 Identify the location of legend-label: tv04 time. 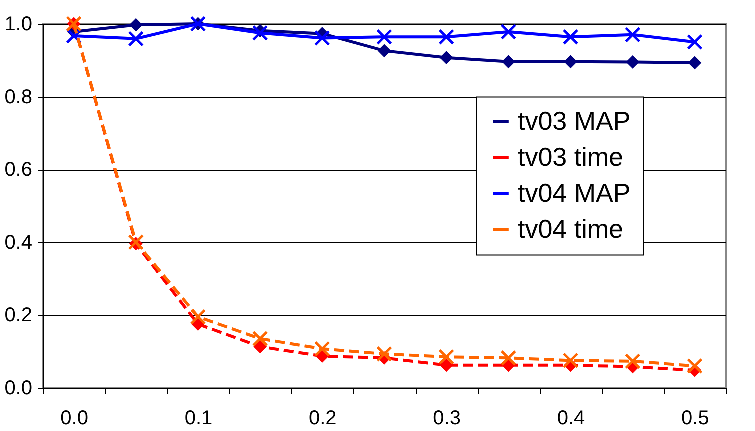
(571, 229).